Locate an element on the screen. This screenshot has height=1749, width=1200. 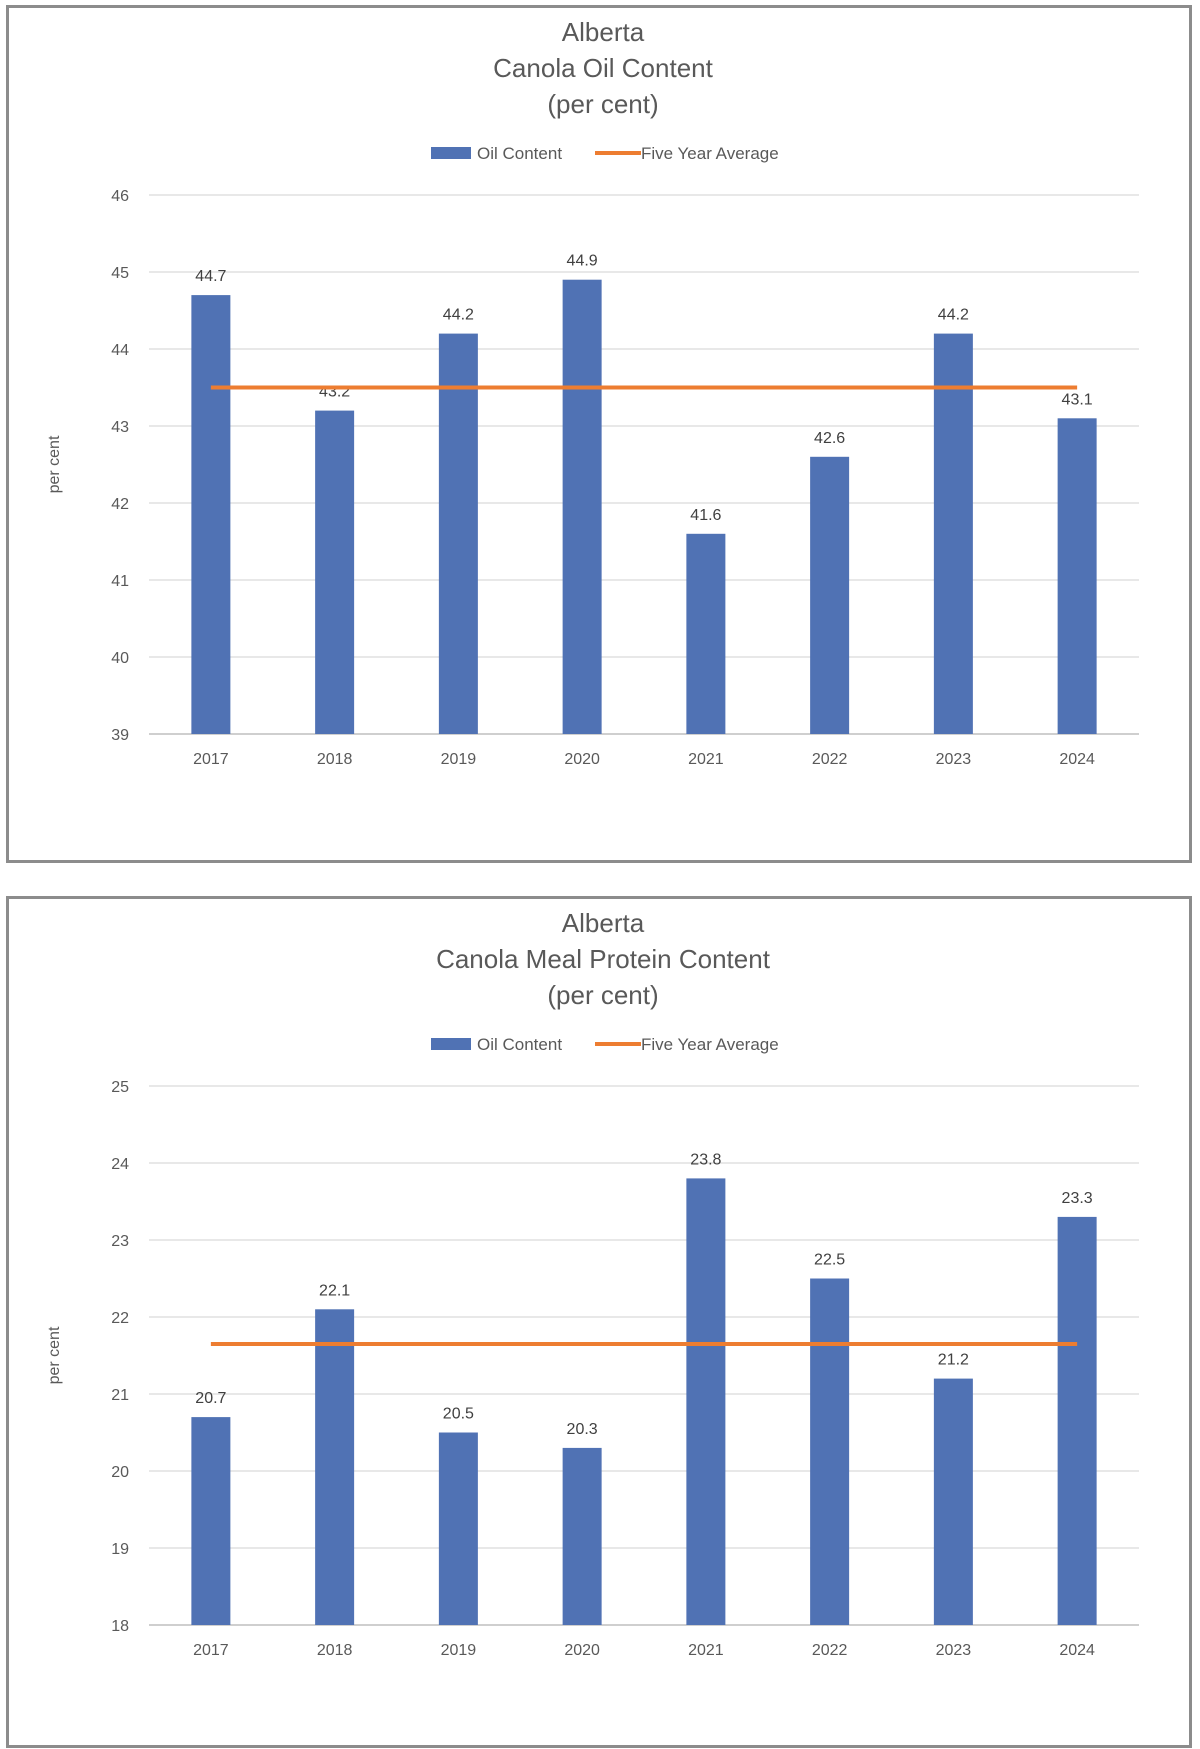
data-label: 22.5 is located at coordinates (829, 1260).